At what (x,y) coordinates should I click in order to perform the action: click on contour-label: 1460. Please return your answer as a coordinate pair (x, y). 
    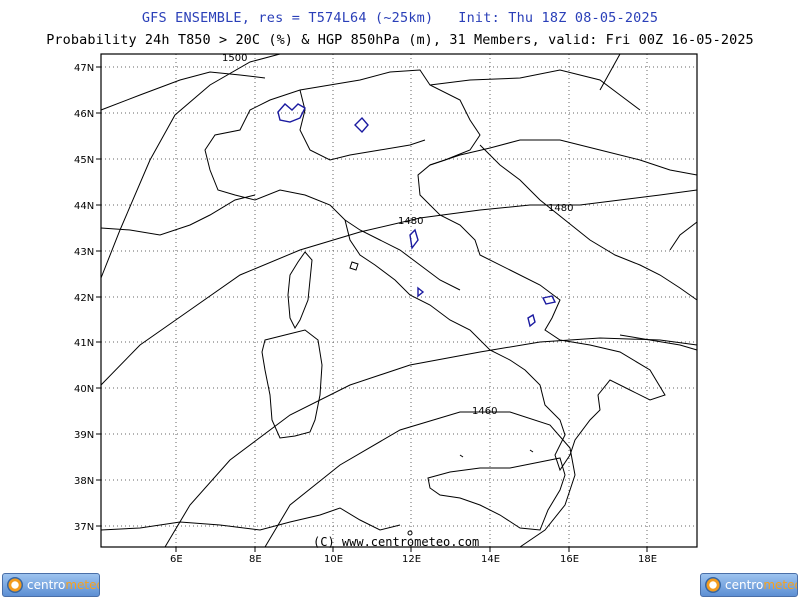
    Looking at the image, I should click on (484, 411).